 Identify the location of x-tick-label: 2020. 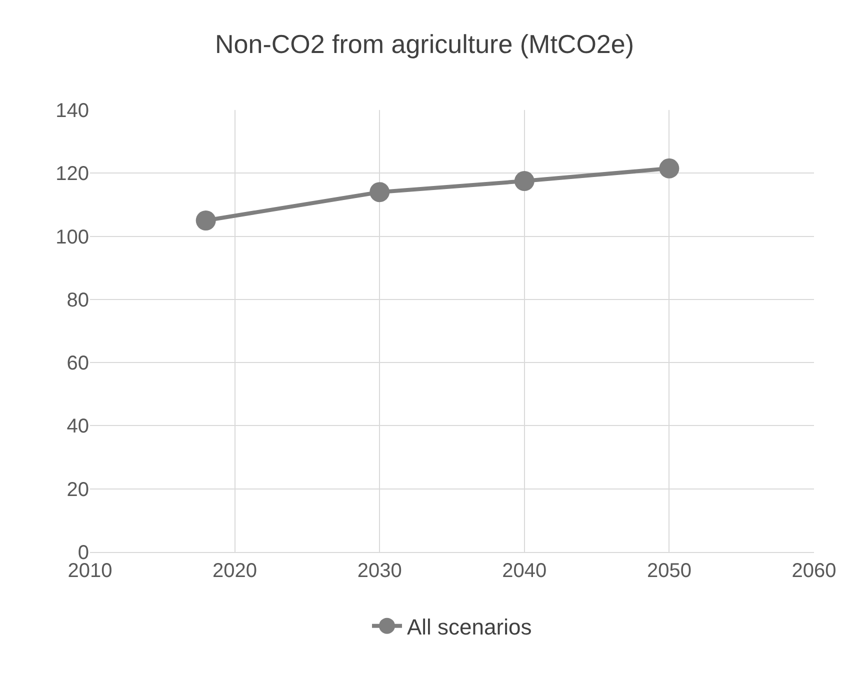
(235, 571).